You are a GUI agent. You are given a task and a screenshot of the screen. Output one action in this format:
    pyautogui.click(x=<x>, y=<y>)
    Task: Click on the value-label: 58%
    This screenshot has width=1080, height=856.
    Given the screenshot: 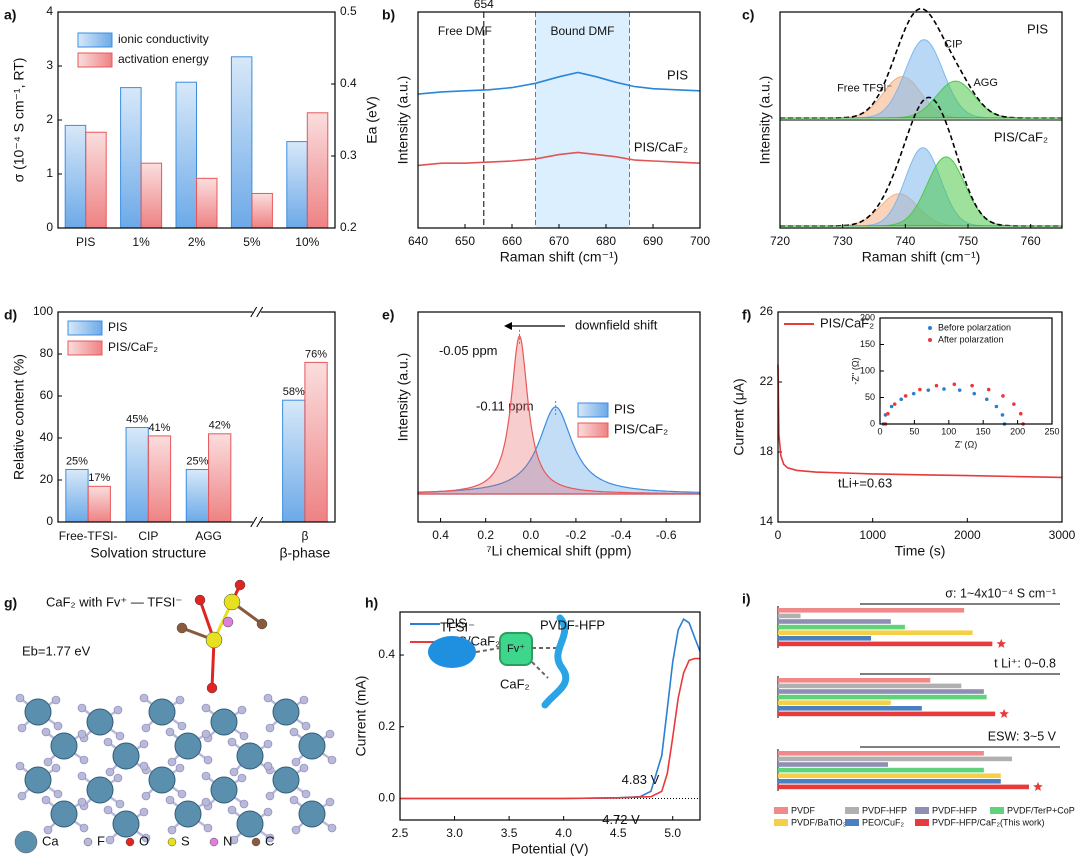 What is the action you would take?
    pyautogui.click(x=294, y=392)
    